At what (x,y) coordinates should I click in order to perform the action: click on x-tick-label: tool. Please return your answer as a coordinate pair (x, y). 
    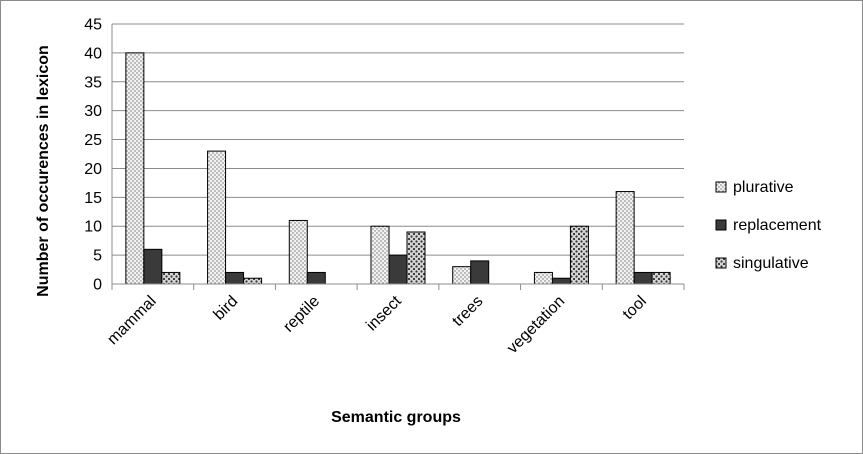
    Looking at the image, I should click on (635, 308).